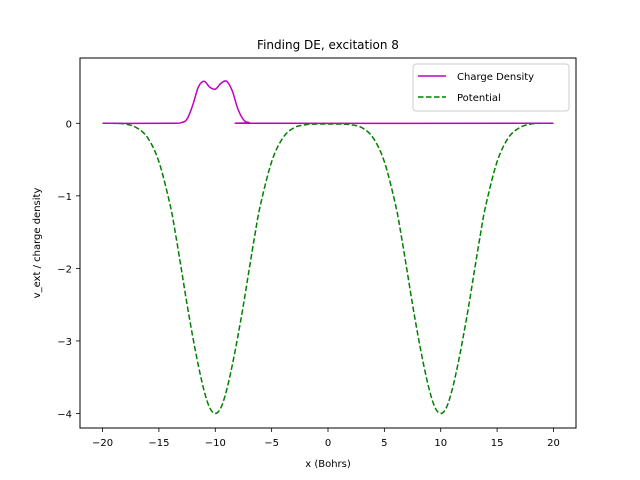 This screenshot has width=640, height=480. I want to click on x-tick-label: 15, so click(497, 443).